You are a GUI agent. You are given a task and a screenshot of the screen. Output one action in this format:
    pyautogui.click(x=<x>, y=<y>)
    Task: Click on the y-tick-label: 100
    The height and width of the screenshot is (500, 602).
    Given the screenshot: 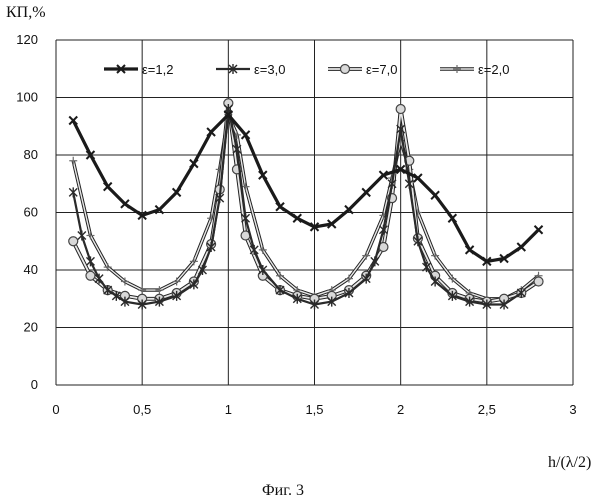 What is the action you would take?
    pyautogui.click(x=27, y=97)
    